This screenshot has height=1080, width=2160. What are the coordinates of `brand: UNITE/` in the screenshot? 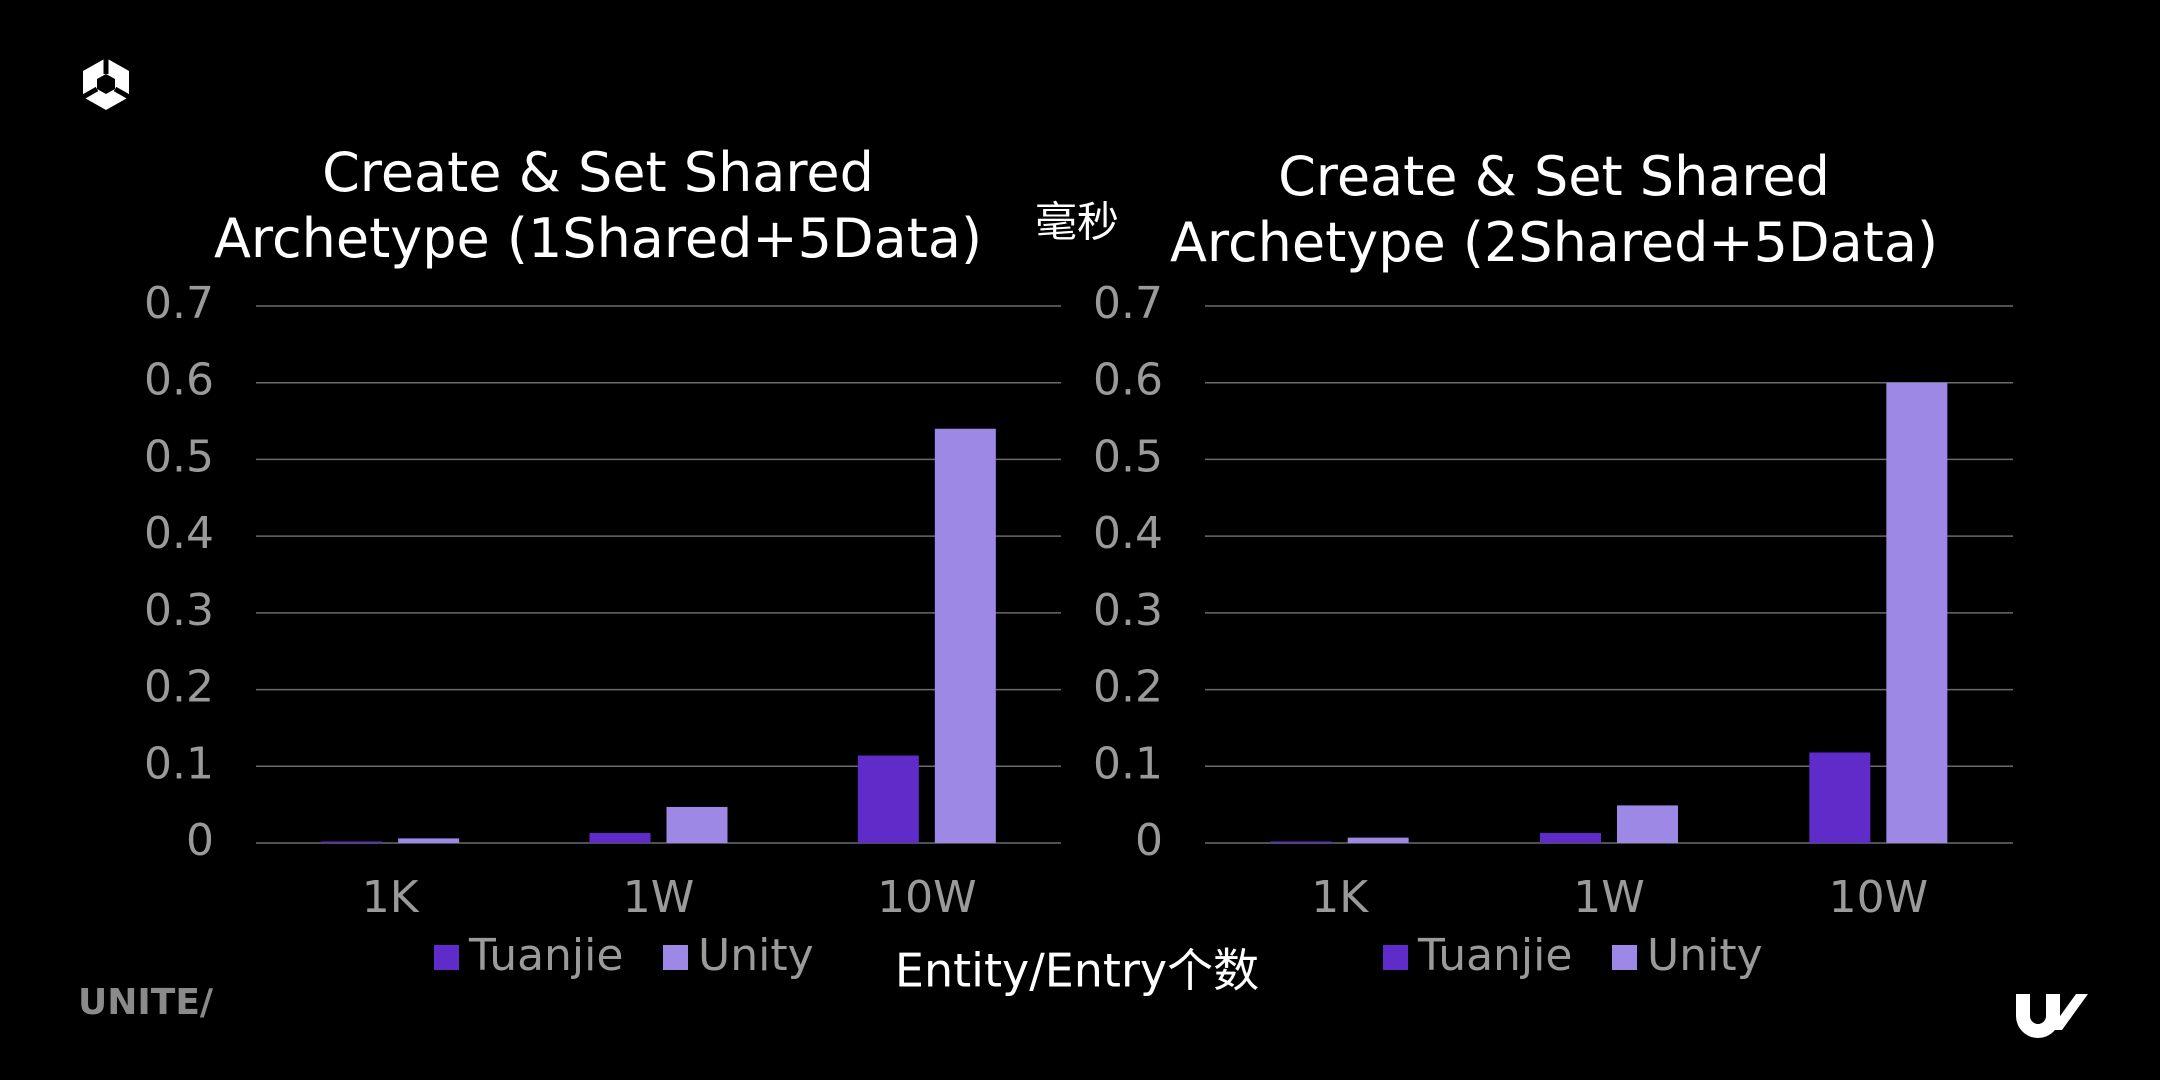 It's located at (146, 1002).